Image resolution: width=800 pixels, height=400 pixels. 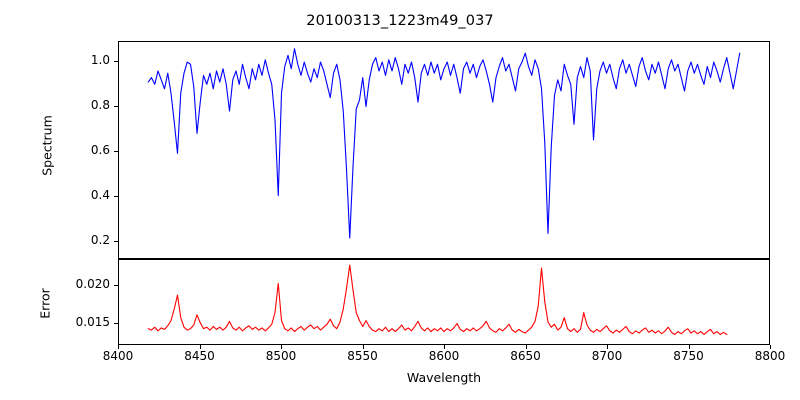 I want to click on y-tick-label: 0.6, so click(x=100, y=150).